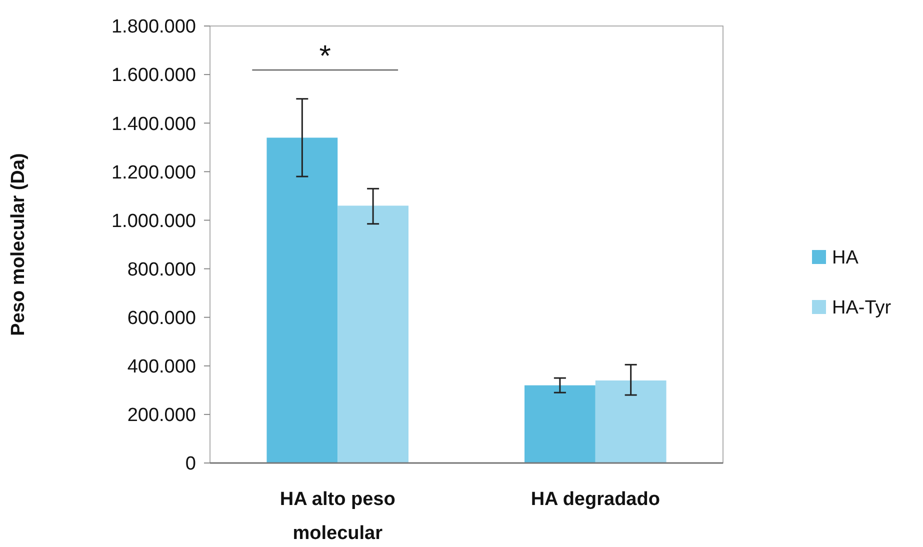  What do you see at coordinates (18, 244) in the screenshot?
I see `y-axis-title: Peso molecular (Da)` at bounding box center [18, 244].